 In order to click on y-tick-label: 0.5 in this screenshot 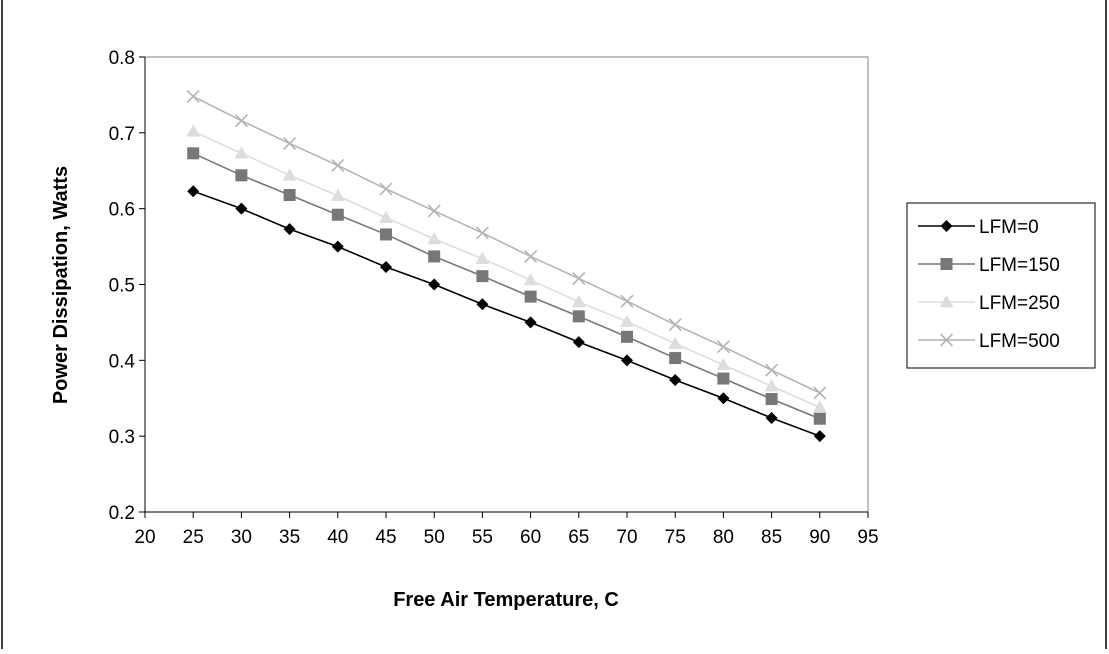, I will do `click(122, 286)`.